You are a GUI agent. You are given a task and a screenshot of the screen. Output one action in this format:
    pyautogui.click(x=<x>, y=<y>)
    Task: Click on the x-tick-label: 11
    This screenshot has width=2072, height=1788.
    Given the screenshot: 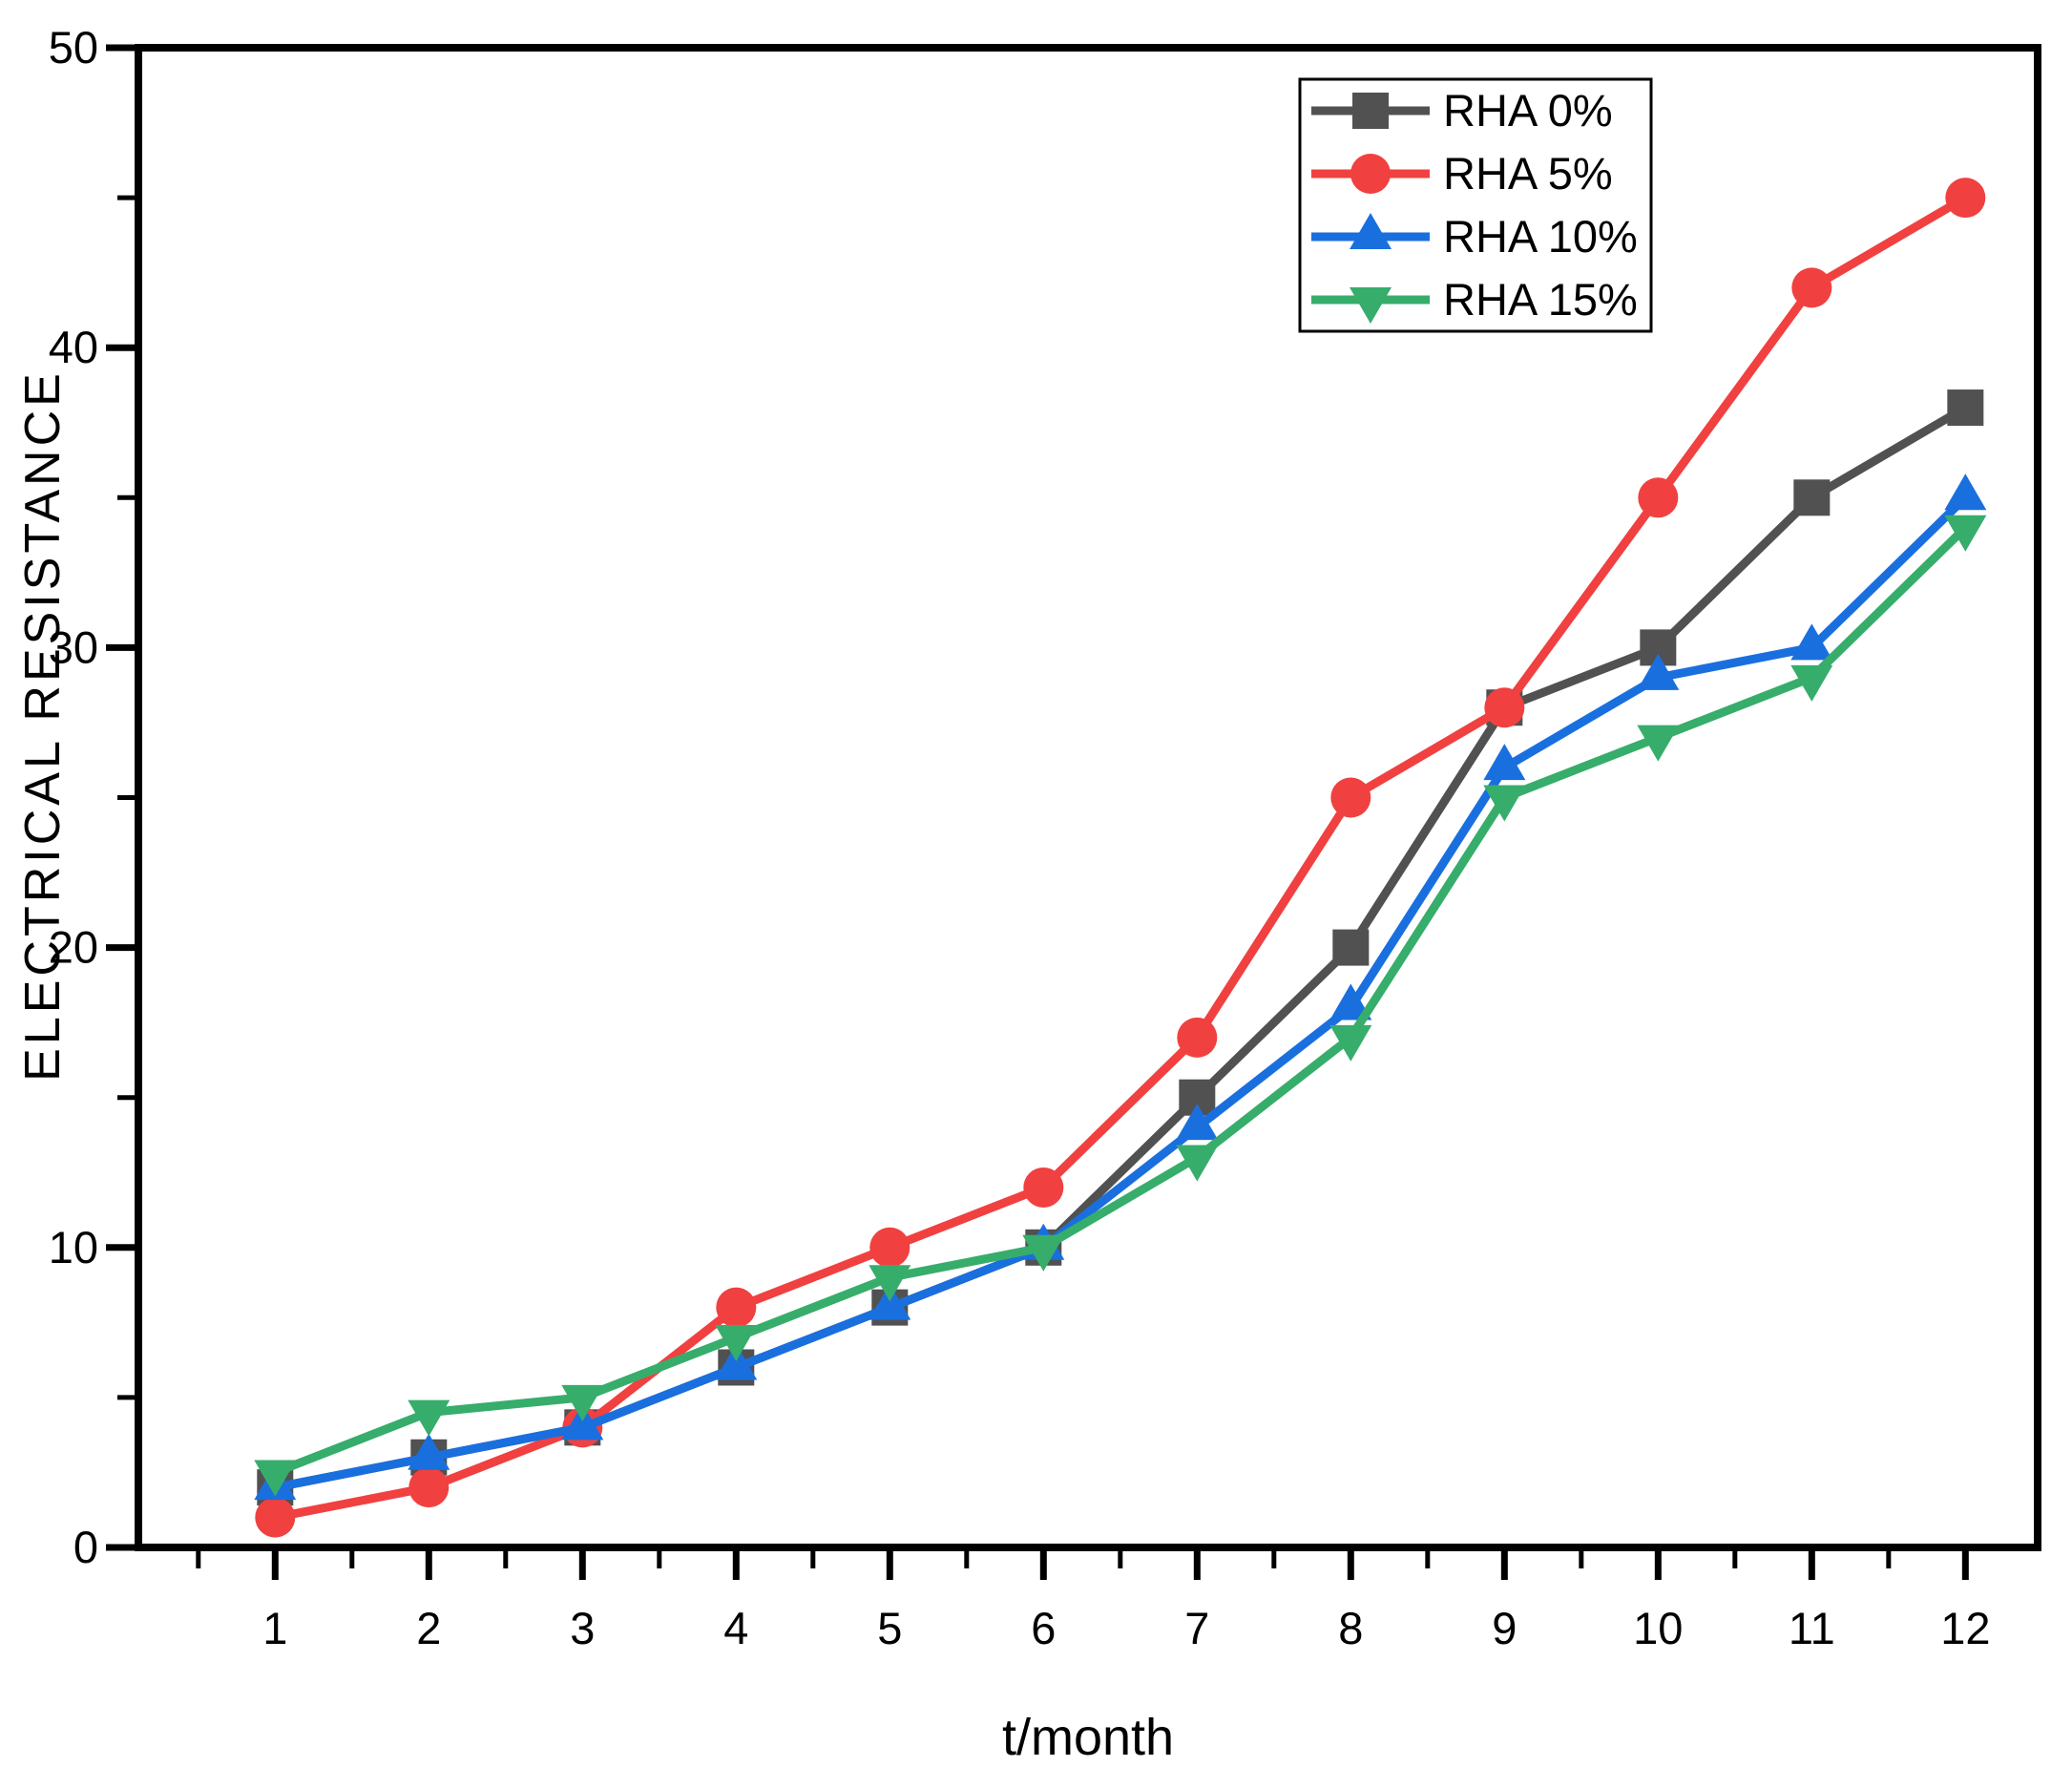 What is the action you would take?
    pyautogui.click(x=1812, y=1628)
    